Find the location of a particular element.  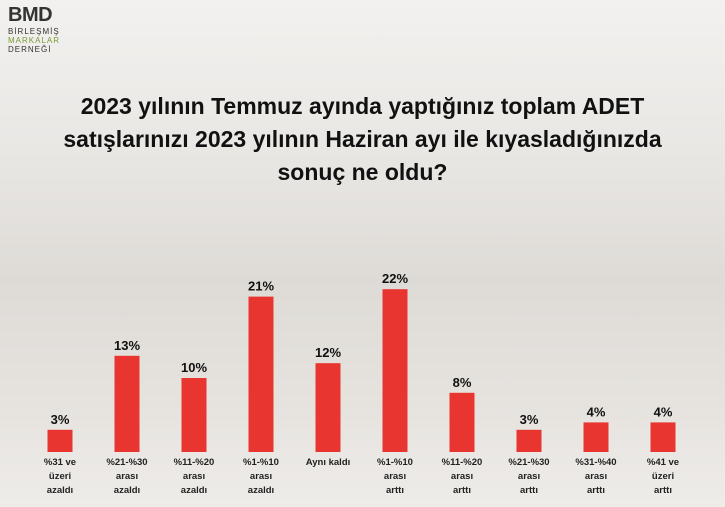

logo-name: BMD is located at coordinates (30, 15).